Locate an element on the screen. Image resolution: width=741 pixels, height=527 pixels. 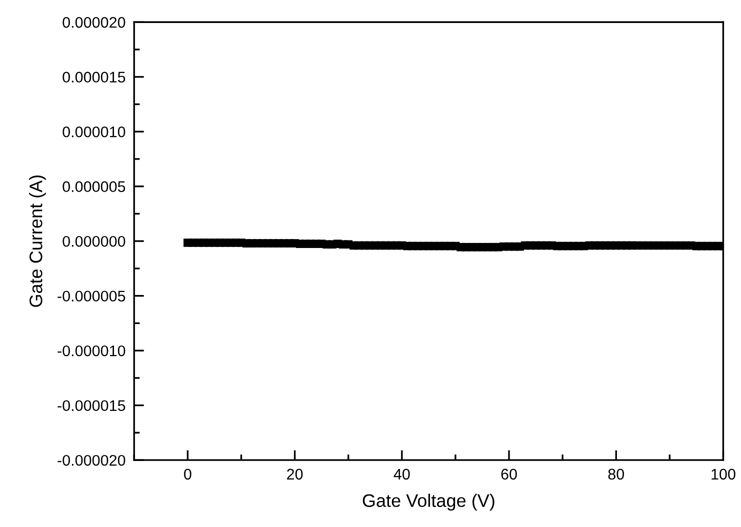
y-tick-label: 0.000015 is located at coordinates (94, 77).